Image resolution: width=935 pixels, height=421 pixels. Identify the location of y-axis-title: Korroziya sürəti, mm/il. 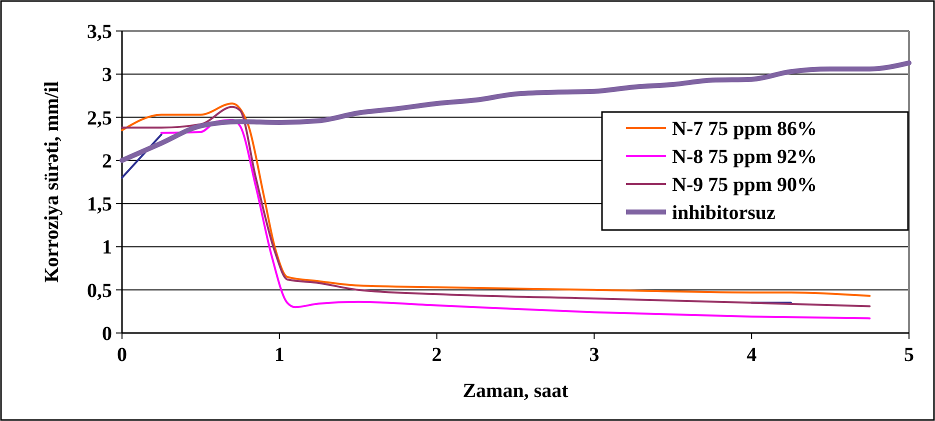
(52, 181).